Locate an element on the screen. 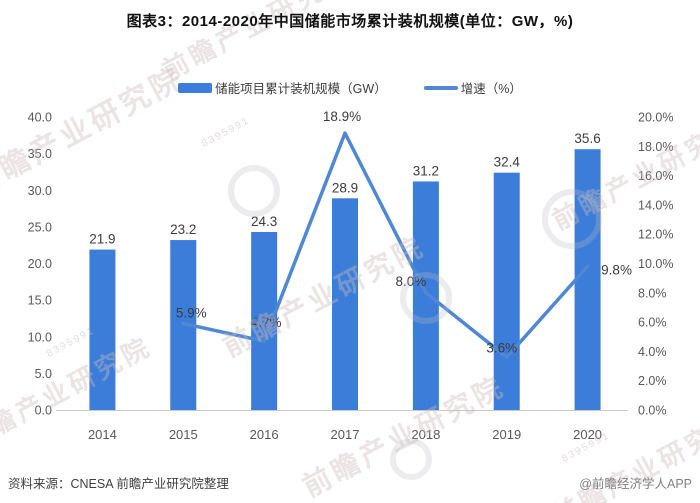 This screenshot has height=503, width=700. x-axis-label-2015: 2015 is located at coordinates (183, 434).